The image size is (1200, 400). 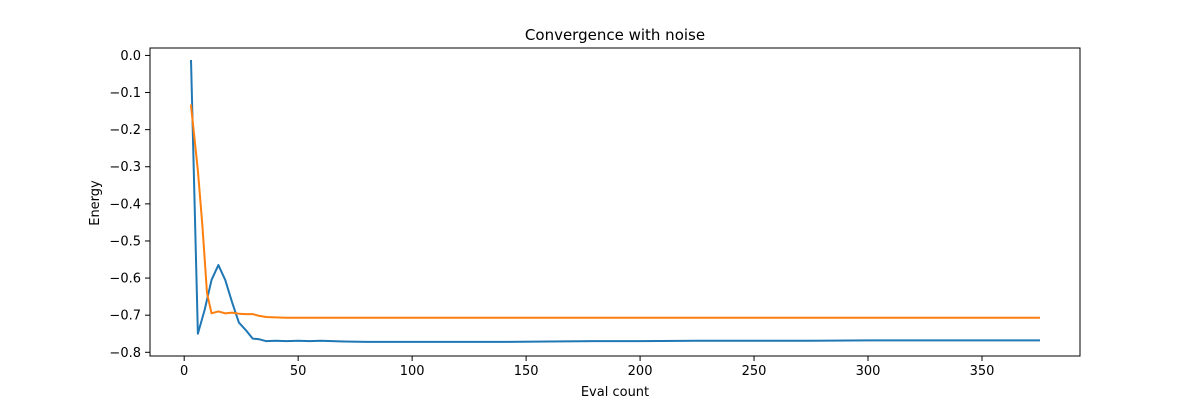 I want to click on x-tick-label: 150, so click(x=526, y=371).